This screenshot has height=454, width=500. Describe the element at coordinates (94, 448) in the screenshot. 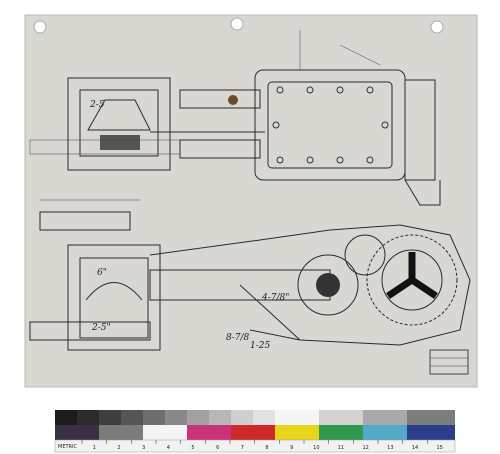

I see `ruler-number: 1` at that location.